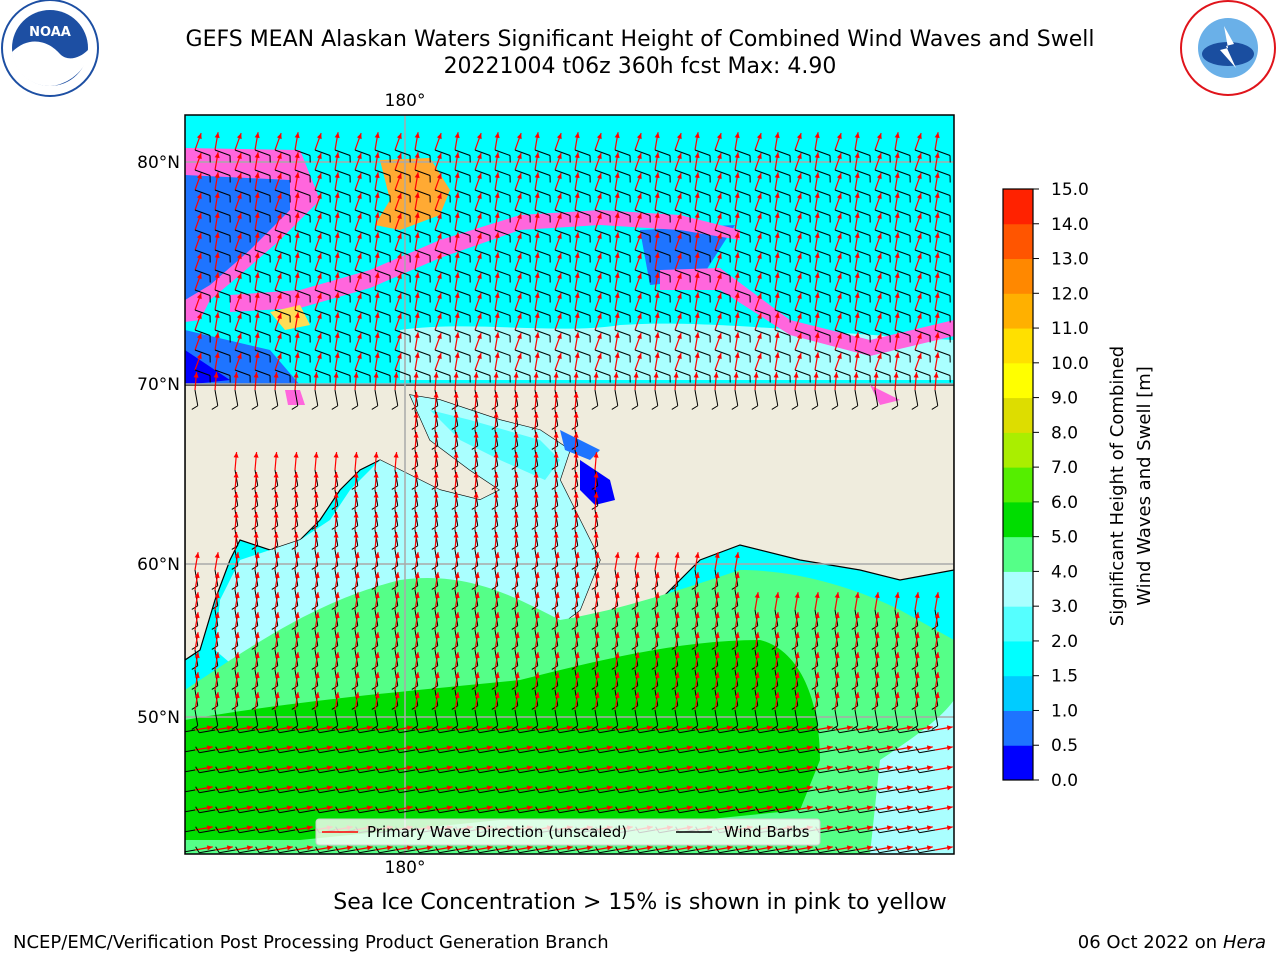 Image resolution: width=1280 pixels, height=960 pixels. What do you see at coordinates (1018, 485) in the screenshot?
I see `colorbar-segment` at bounding box center [1018, 485].